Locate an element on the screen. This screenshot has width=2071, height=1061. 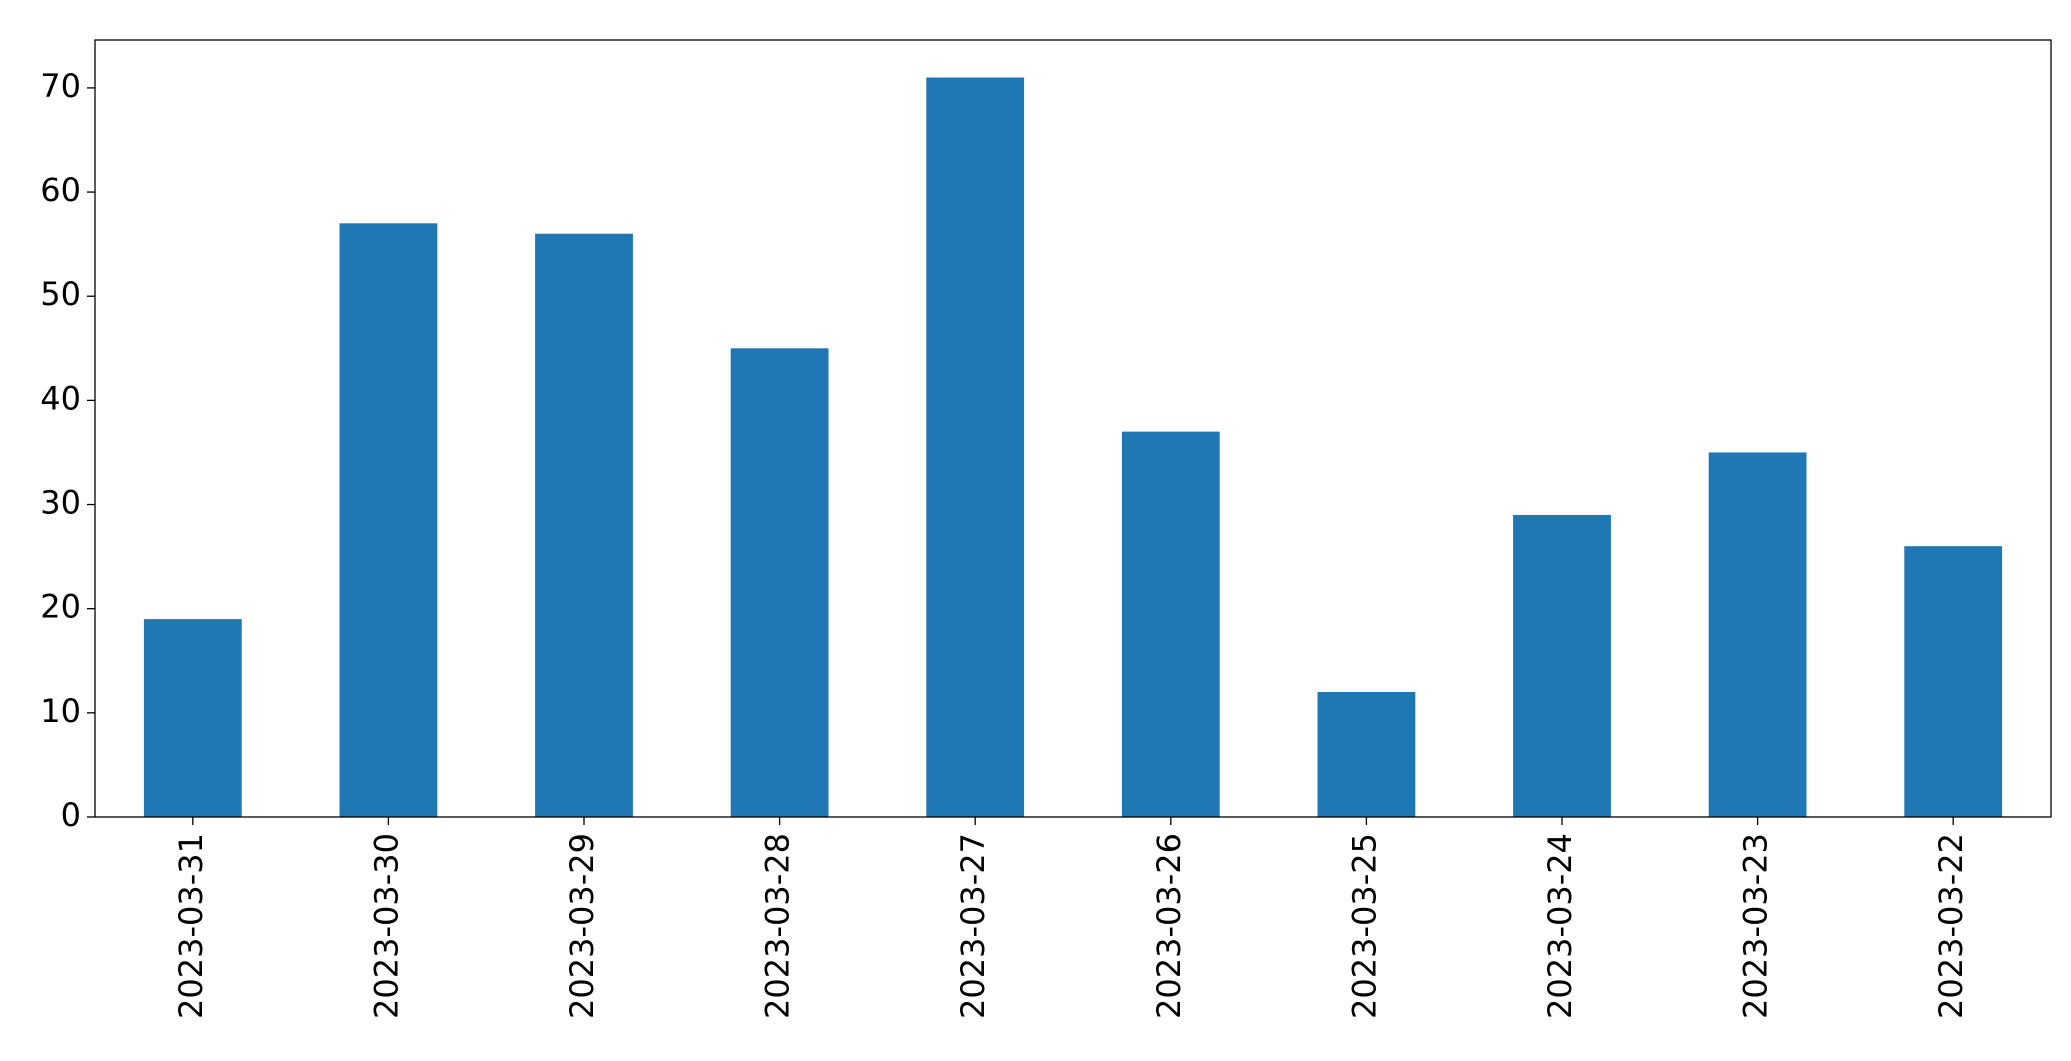
y-tick-label: 0 is located at coordinates (71, 815).